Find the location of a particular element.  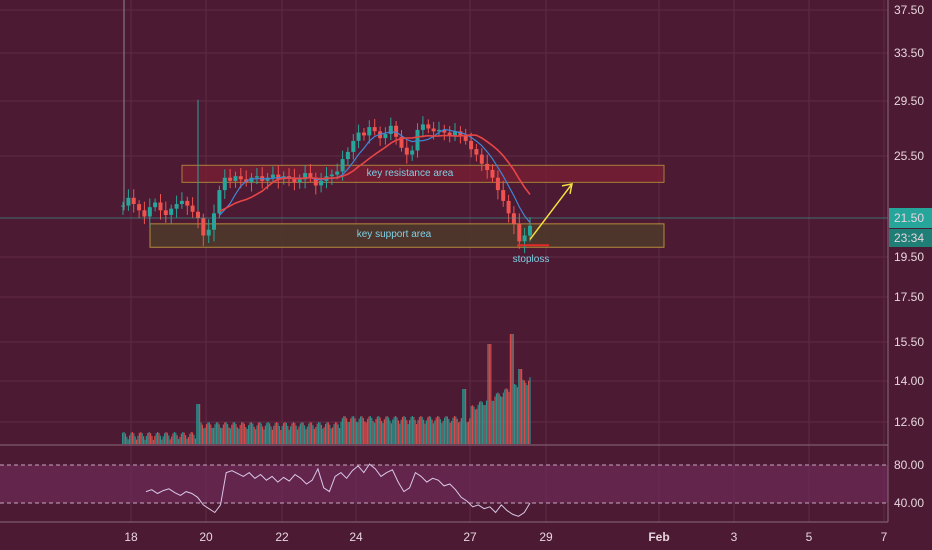

current-price-label: 21.50 is located at coordinates (909, 218).